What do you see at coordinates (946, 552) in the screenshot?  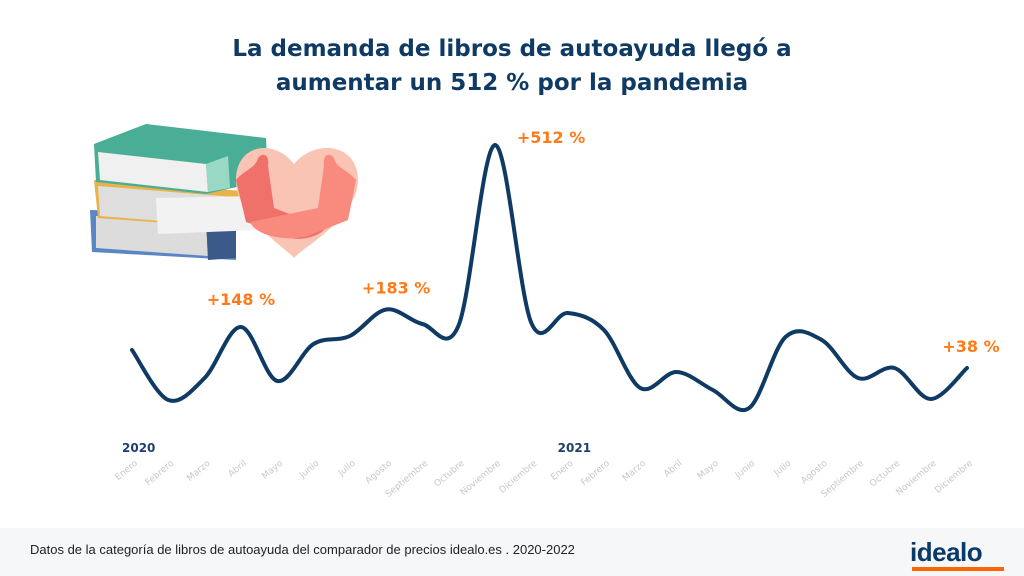 I see `idealo-logo: idealo` at bounding box center [946, 552].